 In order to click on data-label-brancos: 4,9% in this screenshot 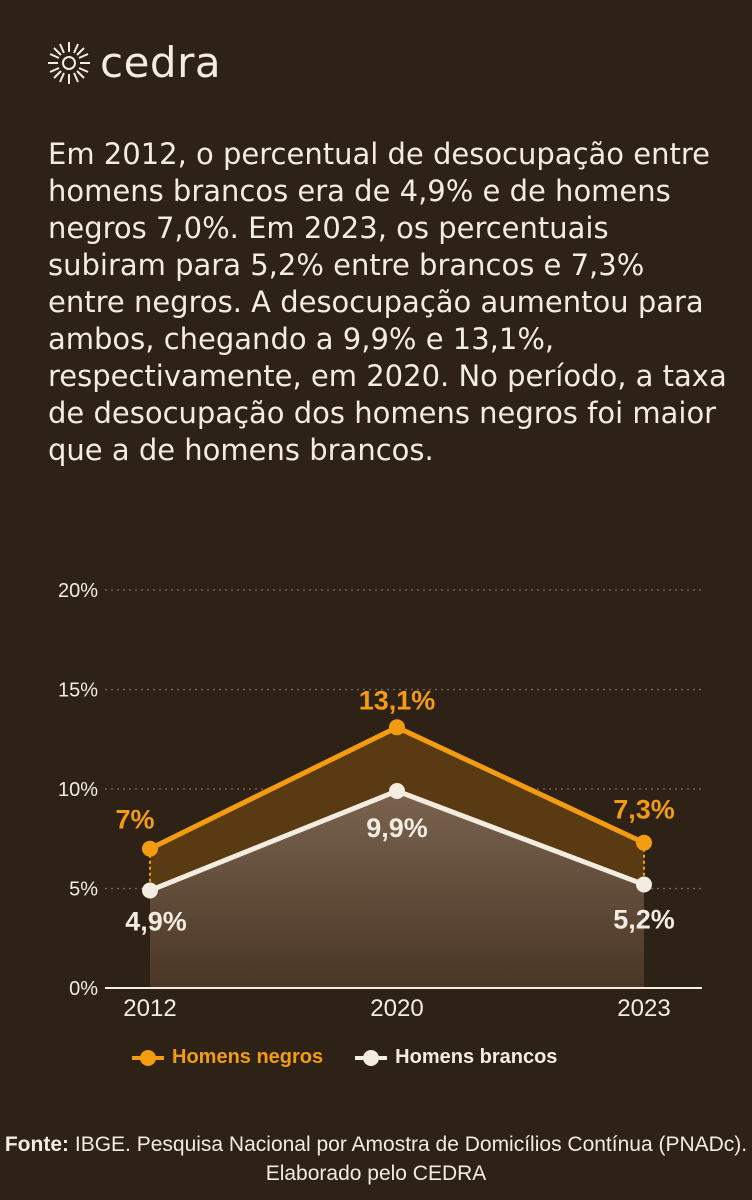, I will do `click(156, 921)`.